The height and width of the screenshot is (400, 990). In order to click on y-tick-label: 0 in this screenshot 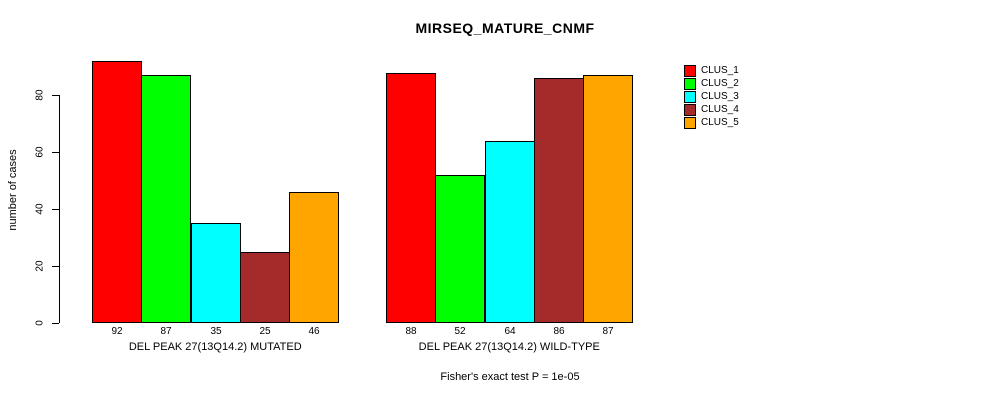, I will do `click(40, 323)`.